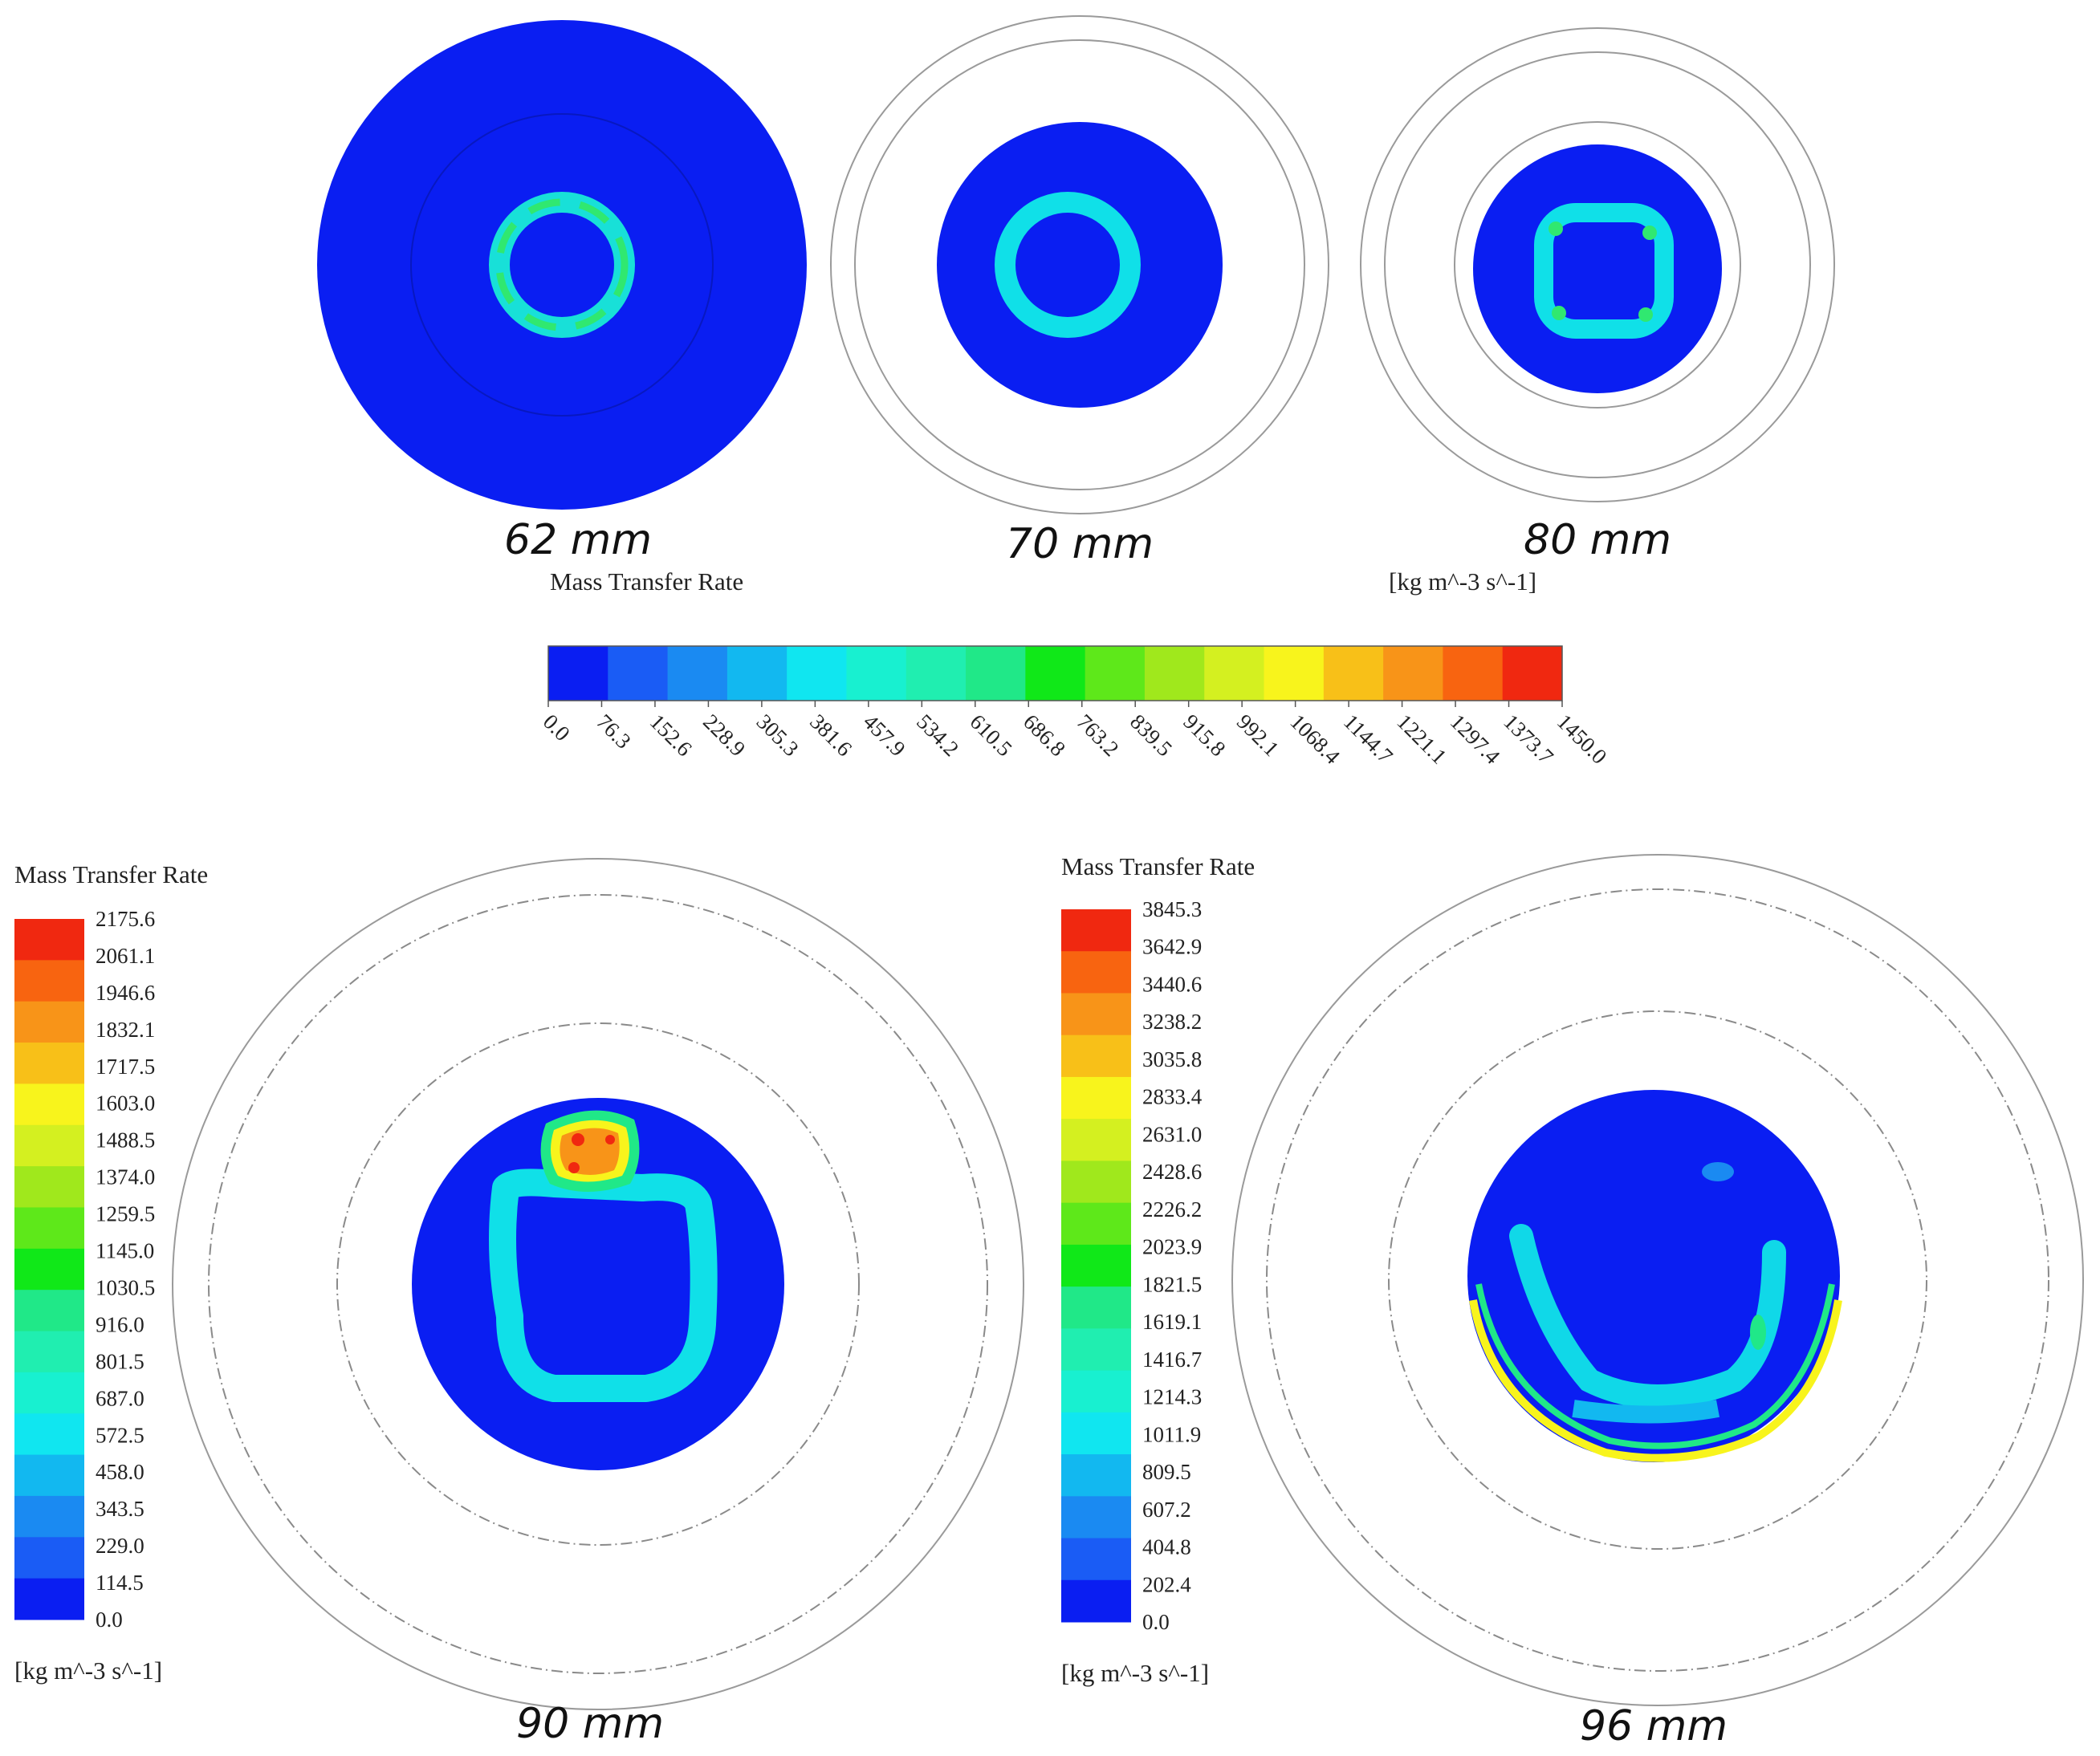 Image resolution: width=2100 pixels, height=1756 pixels. I want to click on colorbar-tick-label: 0.0, so click(1156, 1622).